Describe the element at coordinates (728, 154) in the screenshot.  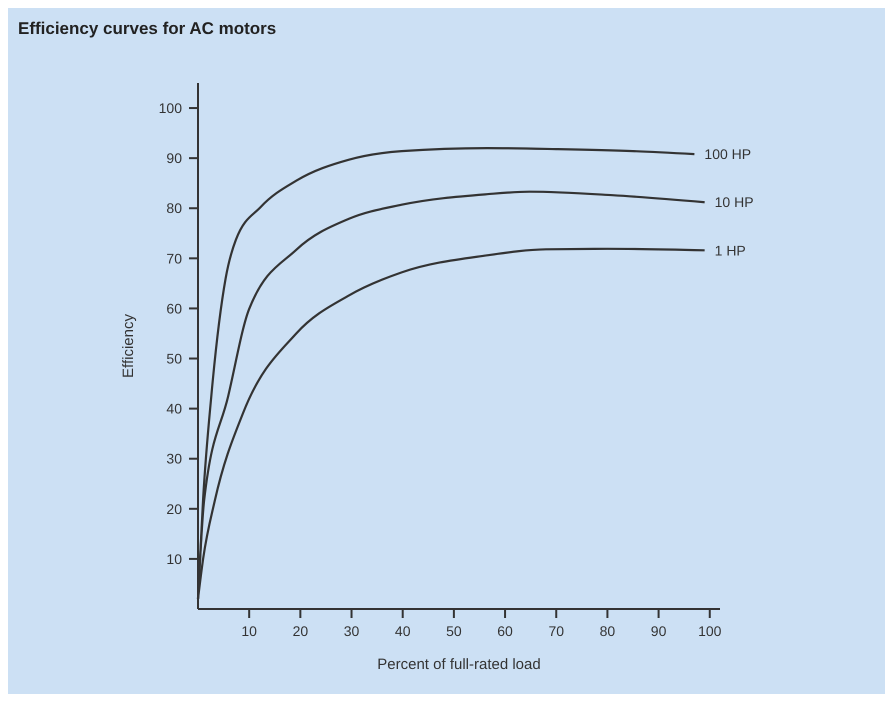
I see `series-label: 100 HP` at that location.